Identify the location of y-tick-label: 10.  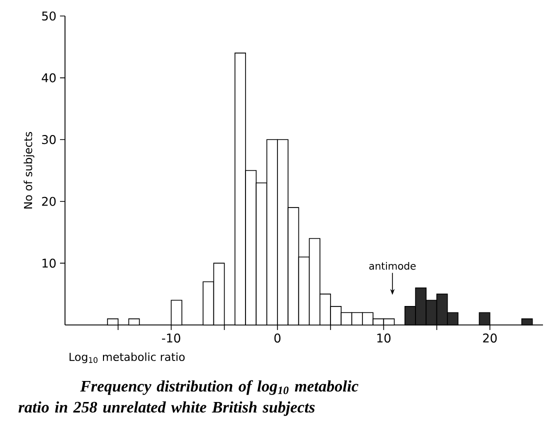
(49, 263).